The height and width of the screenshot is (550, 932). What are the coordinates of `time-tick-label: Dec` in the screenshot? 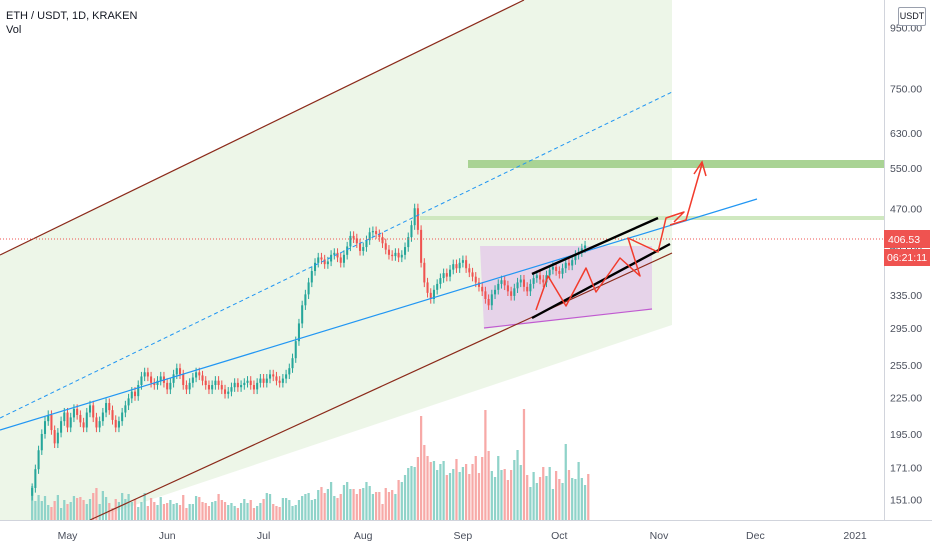 It's located at (755, 536).